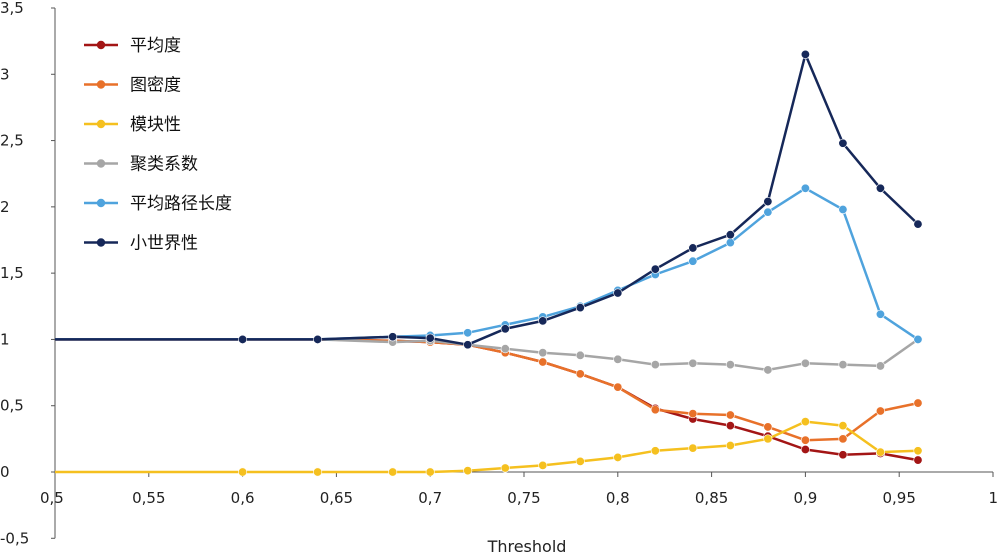 Image resolution: width=1000 pixels, height=552 pixels. What do you see at coordinates (5, 339) in the screenshot?
I see `y-tick-label: 1` at bounding box center [5, 339].